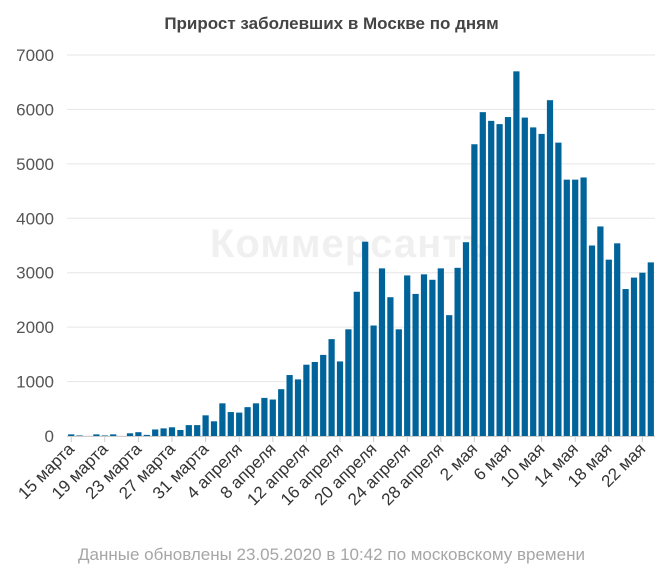  I want to click on y-tick-label: 6000, so click(35, 109).